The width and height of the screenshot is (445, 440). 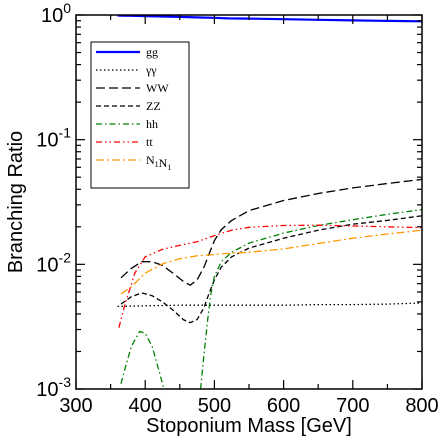 What do you see at coordinates (352, 406) in the screenshot?
I see `x-tick-label-4: 700` at bounding box center [352, 406].